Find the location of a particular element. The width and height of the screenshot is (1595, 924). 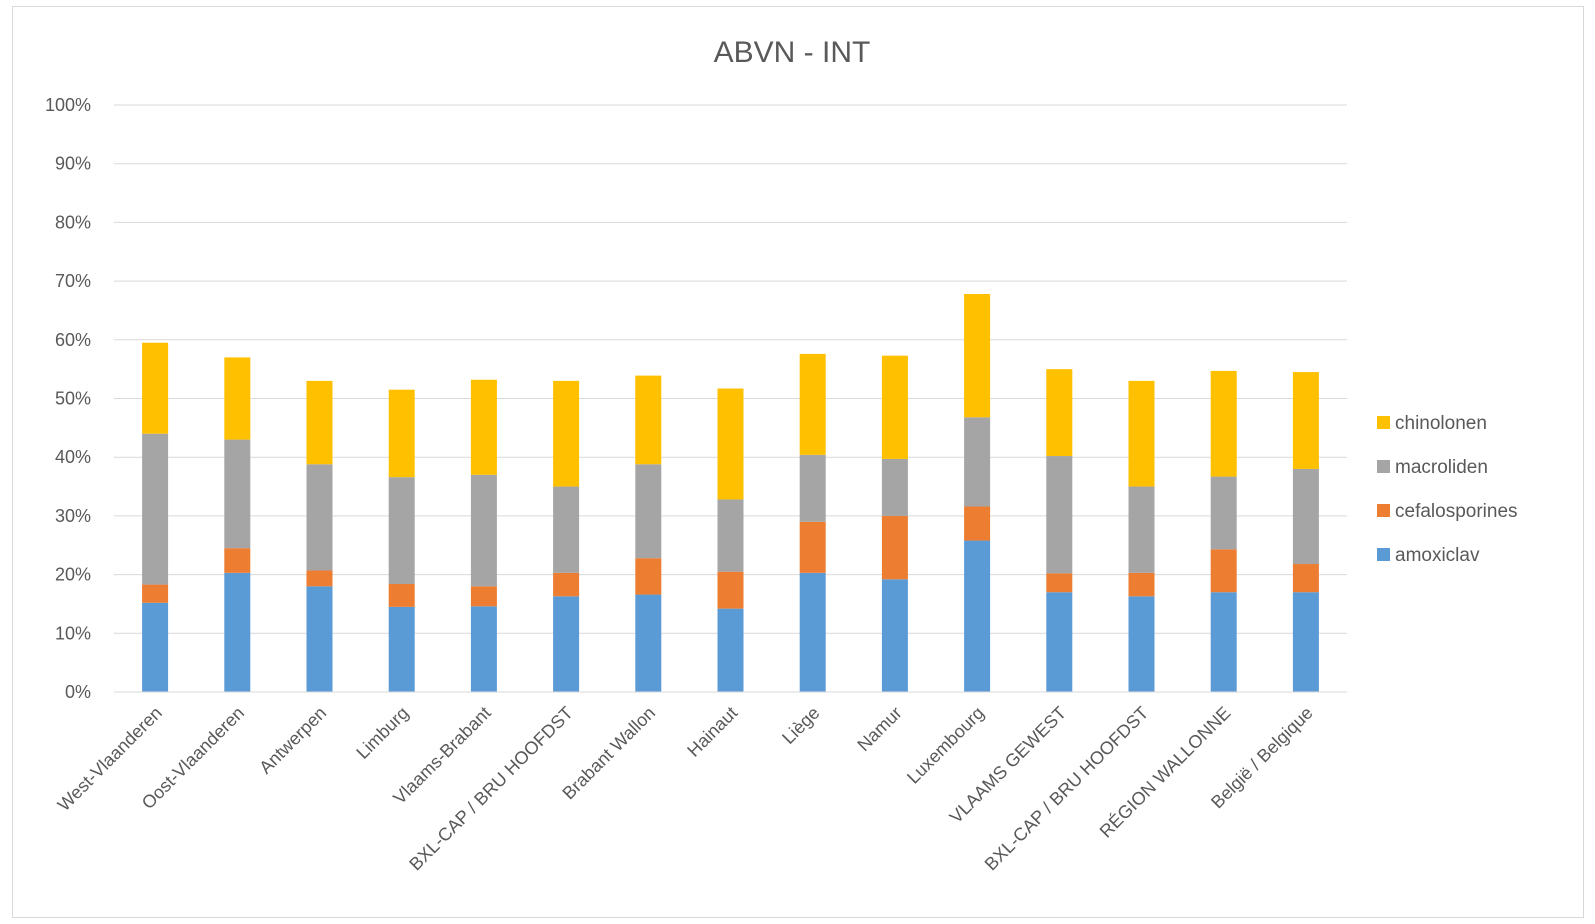

y-tick-label-40: 40% is located at coordinates (73, 457).